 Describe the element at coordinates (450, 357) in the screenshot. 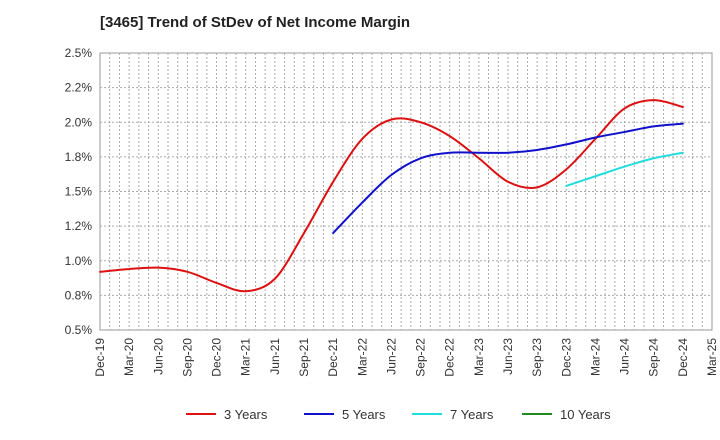

I see `x-tick-label: Dec-22` at that location.